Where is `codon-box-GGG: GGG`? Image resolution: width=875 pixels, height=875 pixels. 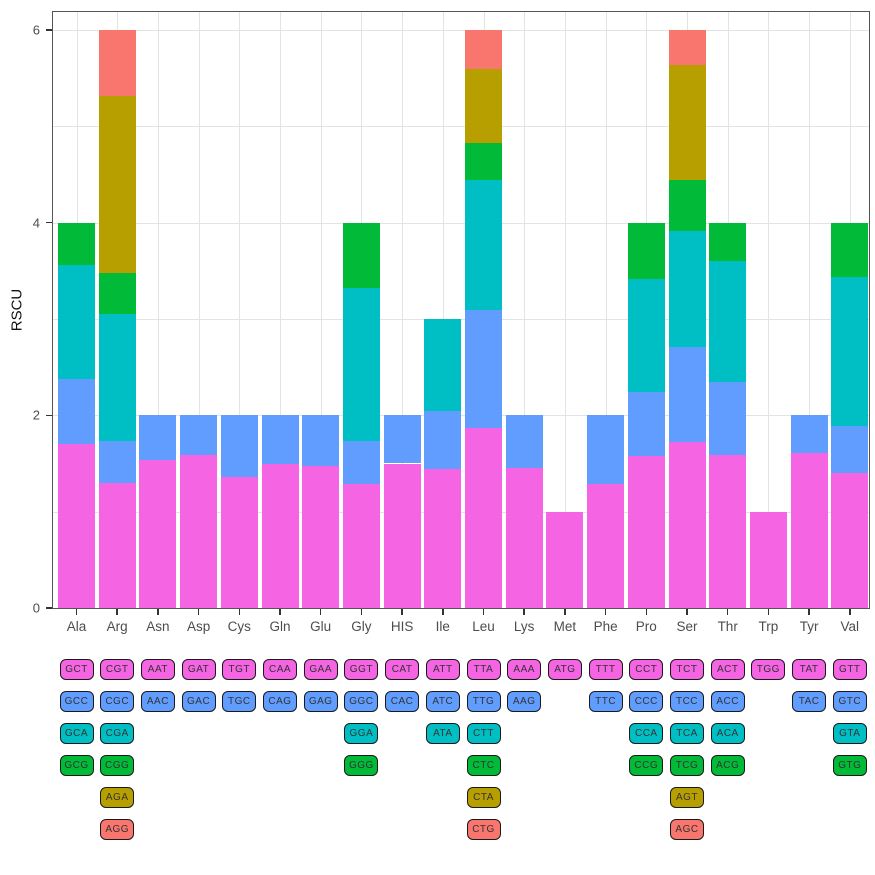
codon-box-GGG: GGG is located at coordinates (361, 765).